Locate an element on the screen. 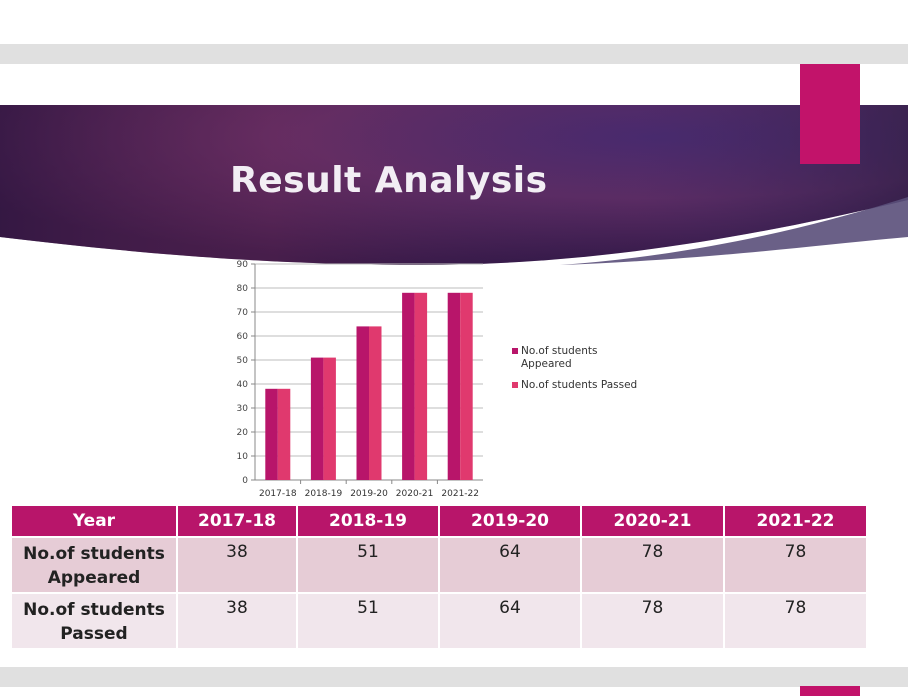 The image size is (908, 696). y-tick-label: 50 is located at coordinates (243, 361).